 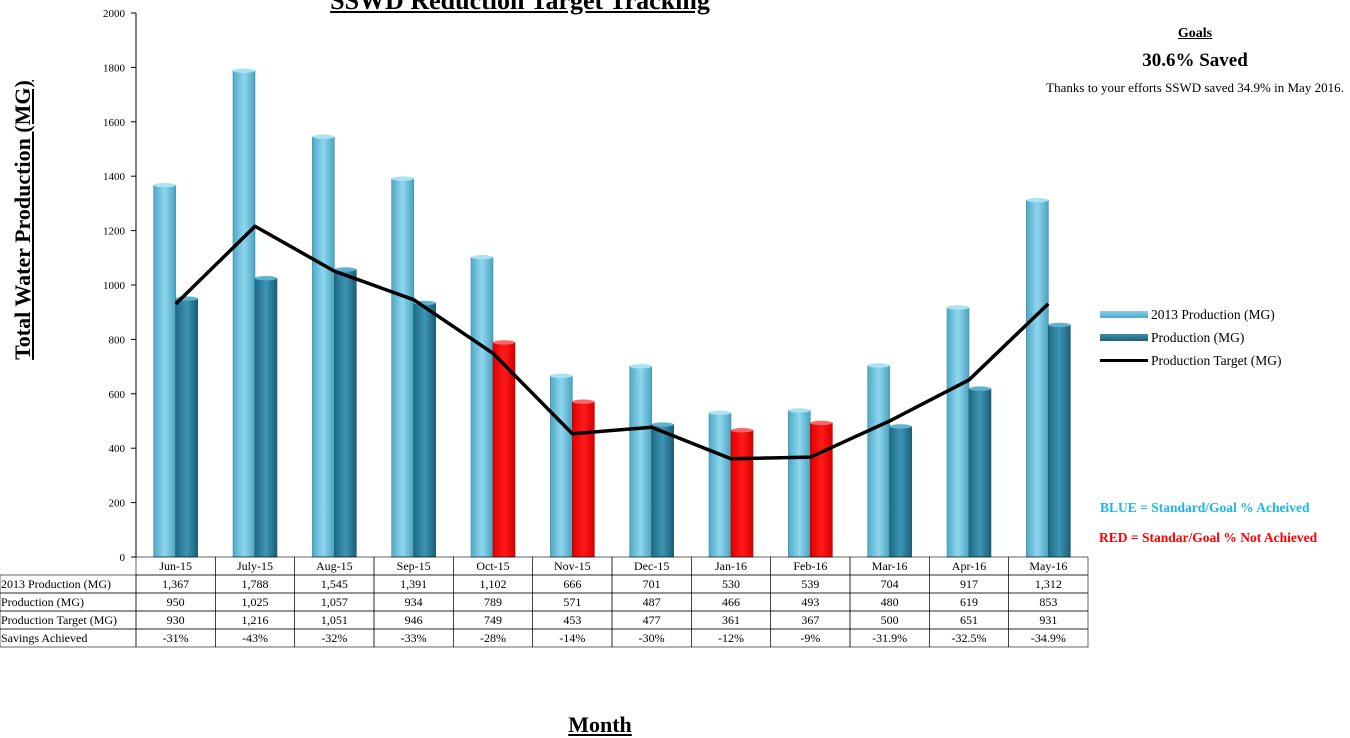 What do you see at coordinates (334, 638) in the screenshot?
I see `table-value: -32%` at bounding box center [334, 638].